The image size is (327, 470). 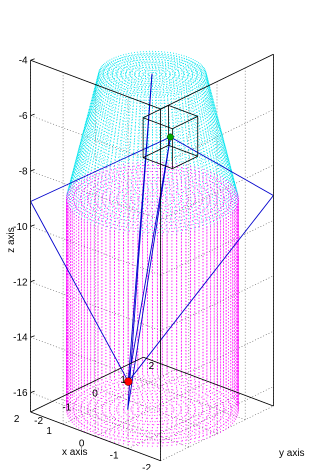 I want to click on y-tick-label: 1, so click(x=123, y=380).